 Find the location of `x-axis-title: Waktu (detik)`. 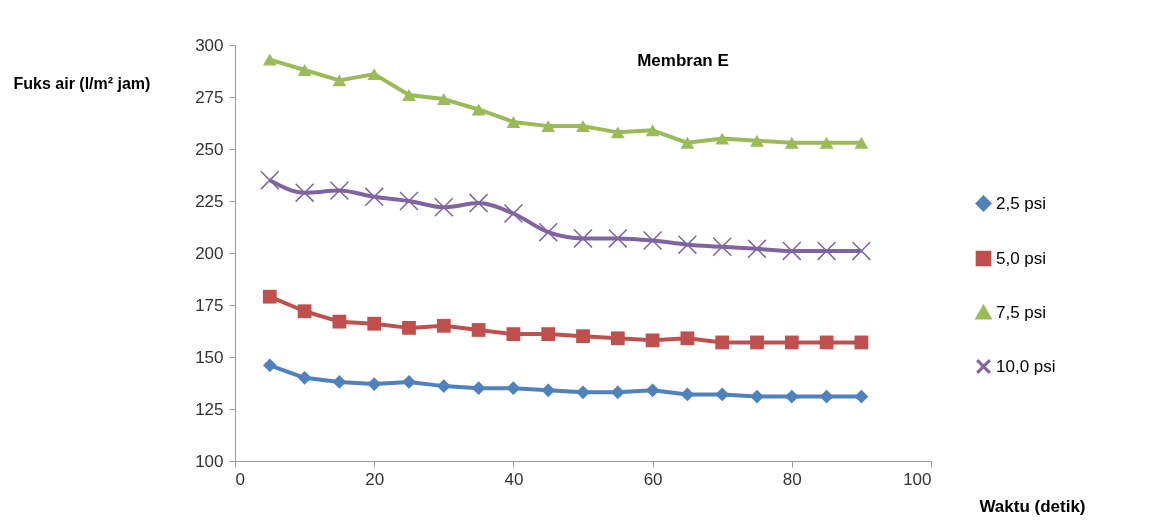

x-axis-title: Waktu (detik) is located at coordinates (1032, 506).